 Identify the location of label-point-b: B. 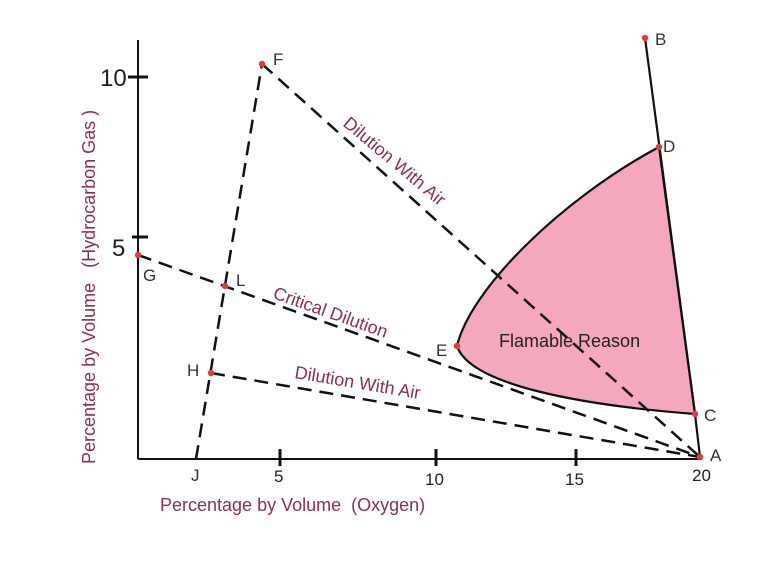
(660, 39).